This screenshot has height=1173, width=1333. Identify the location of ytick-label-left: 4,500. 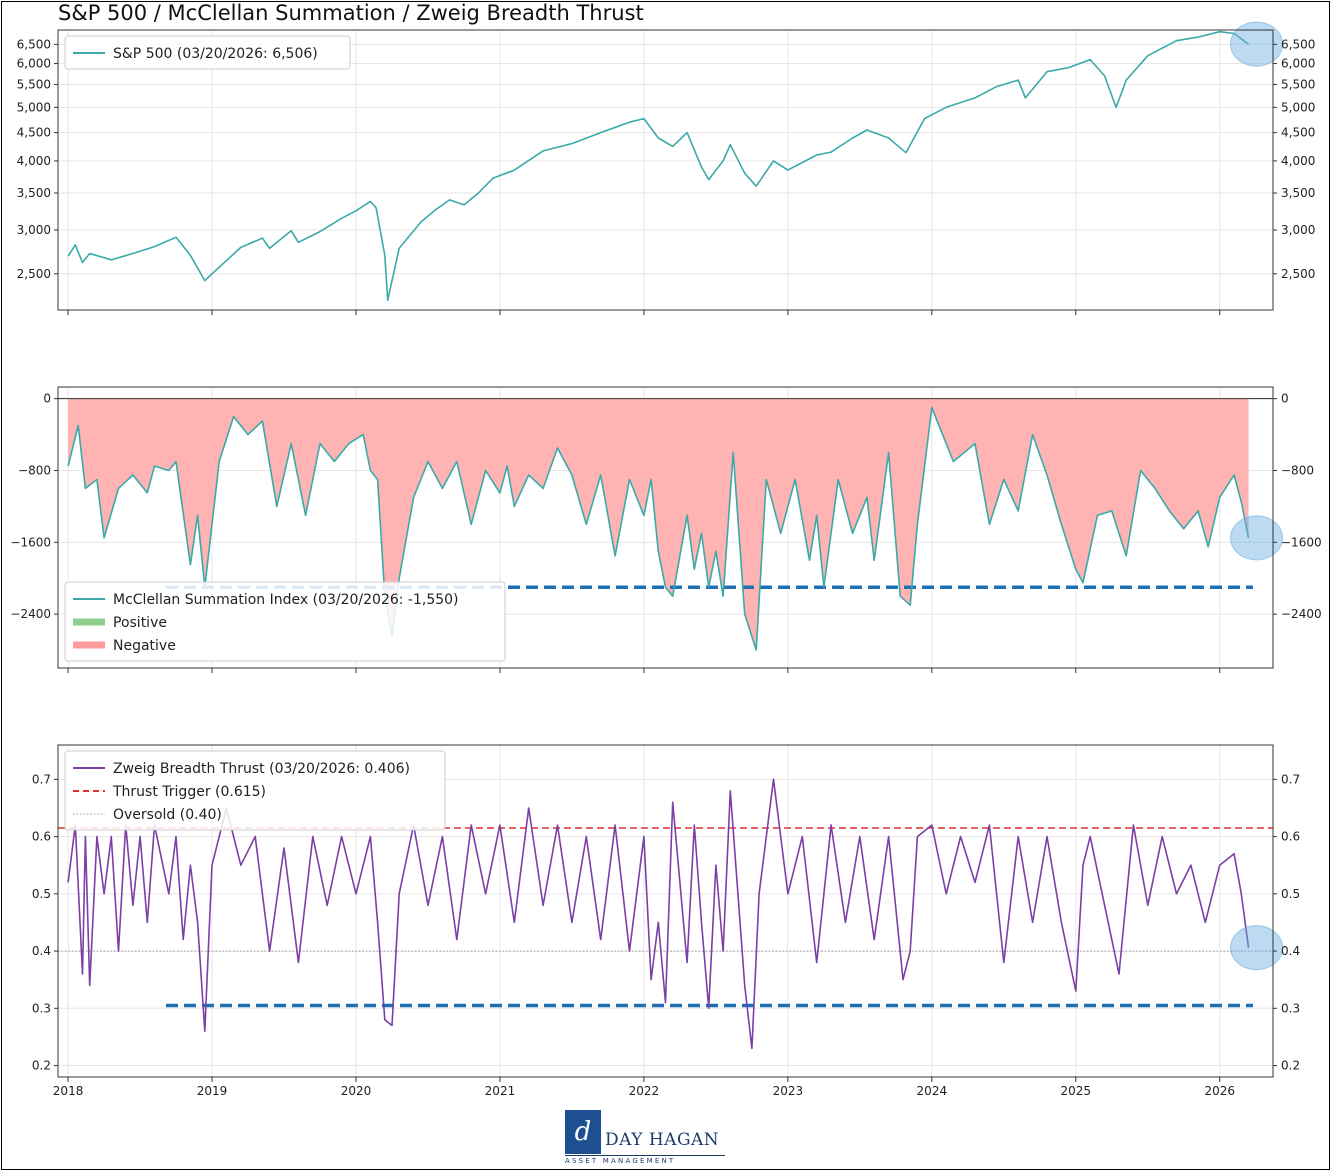
(34, 133).